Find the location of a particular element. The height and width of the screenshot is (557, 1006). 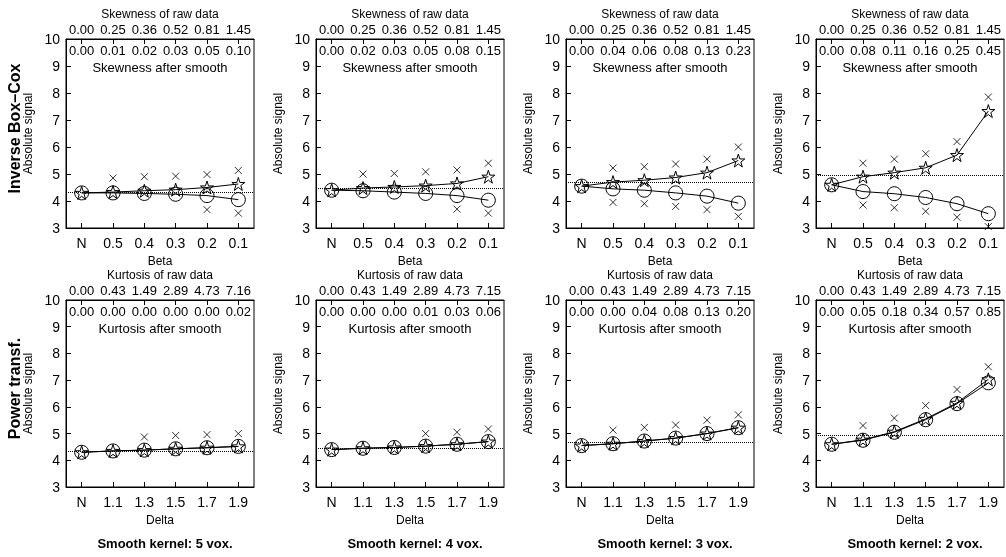

text: Smooth kernel: 2 vox. is located at coordinates (915, 543).